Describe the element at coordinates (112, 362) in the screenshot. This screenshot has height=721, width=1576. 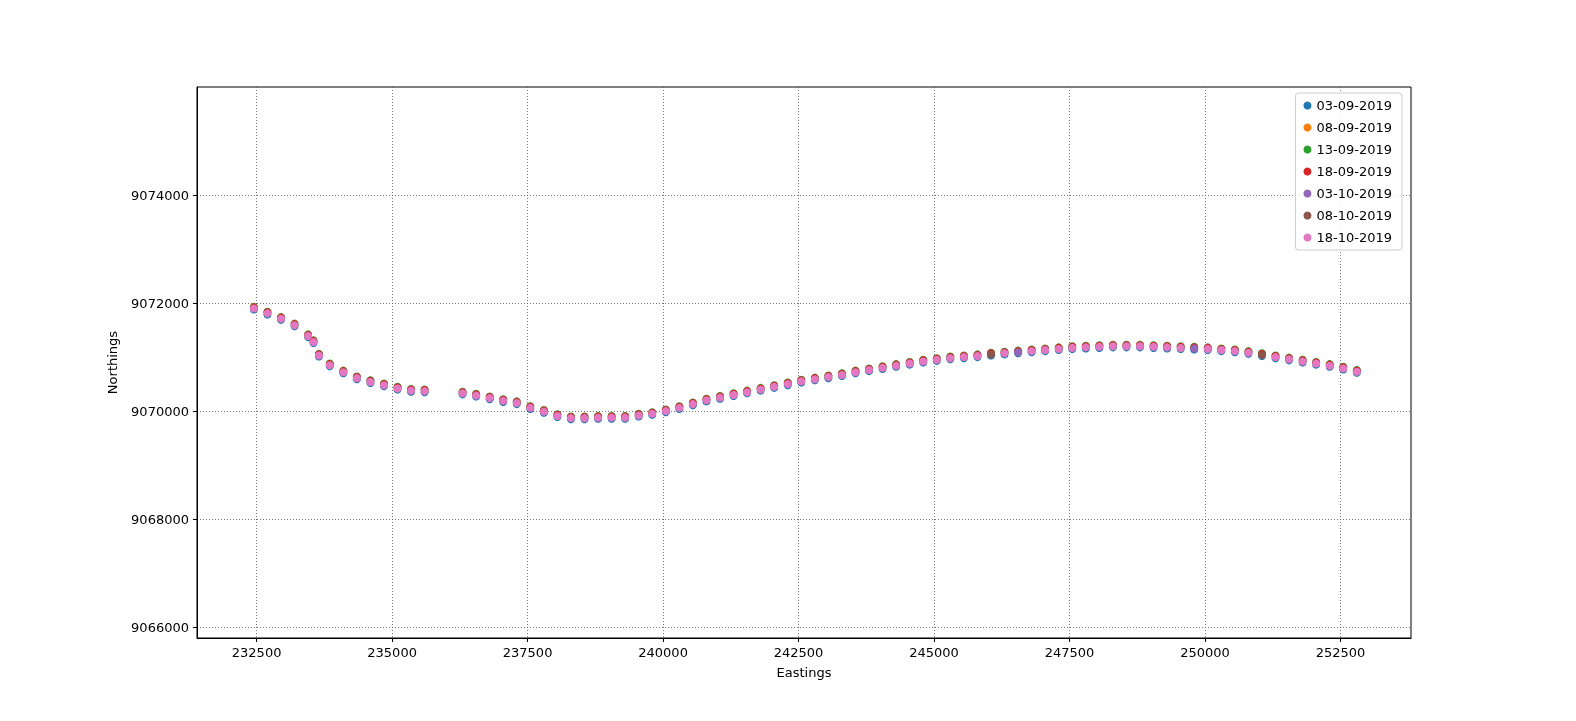
I see `y-axis-title: Northings` at that location.